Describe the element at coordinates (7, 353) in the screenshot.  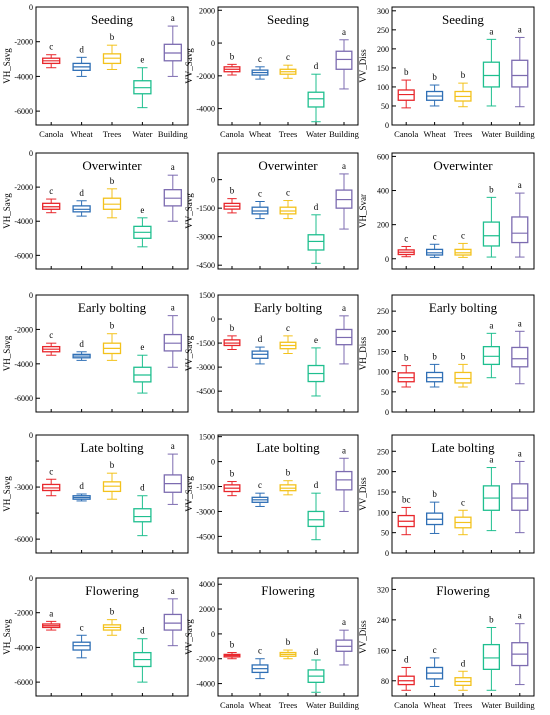
I see `y-axis-label: VH_Savg` at that location.